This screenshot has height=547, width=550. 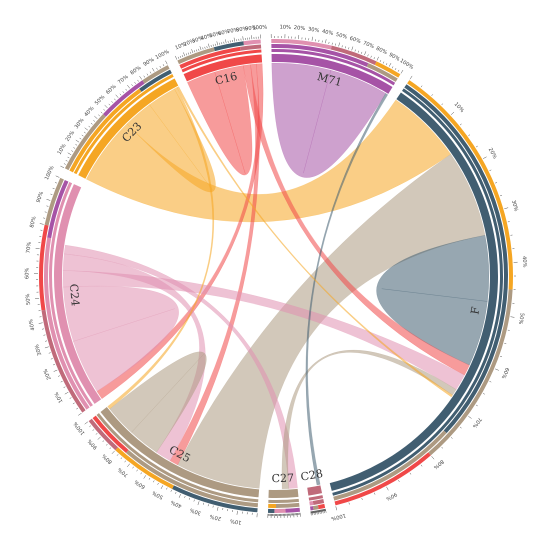 What do you see at coordinates (315, 490) in the screenshot?
I see `group-arc-c28` at bounding box center [315, 490].